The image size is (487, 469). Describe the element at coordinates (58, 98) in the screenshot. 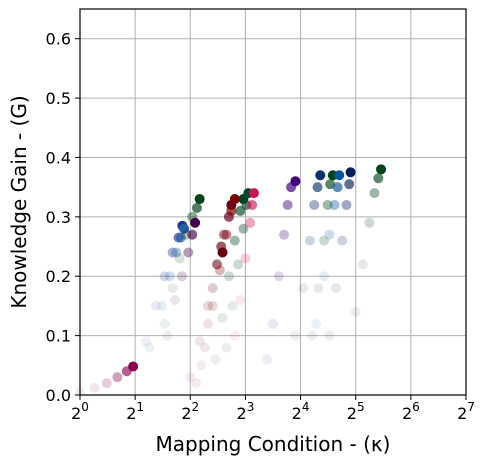

I see `y-tick-label: 0.5` at that location.